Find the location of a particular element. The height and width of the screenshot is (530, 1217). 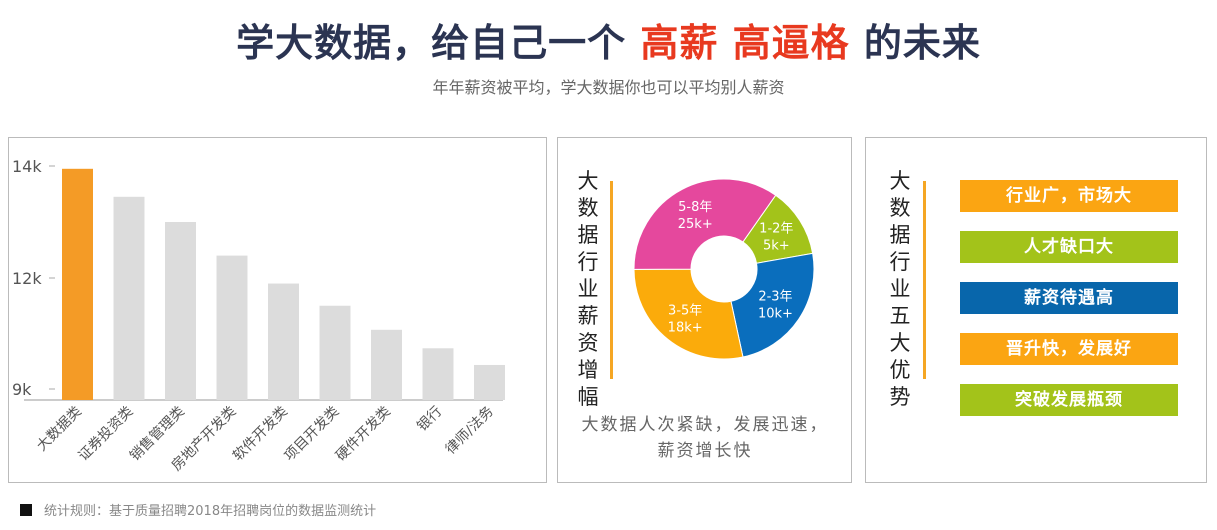

slice-label: 2-3年 is located at coordinates (775, 297).